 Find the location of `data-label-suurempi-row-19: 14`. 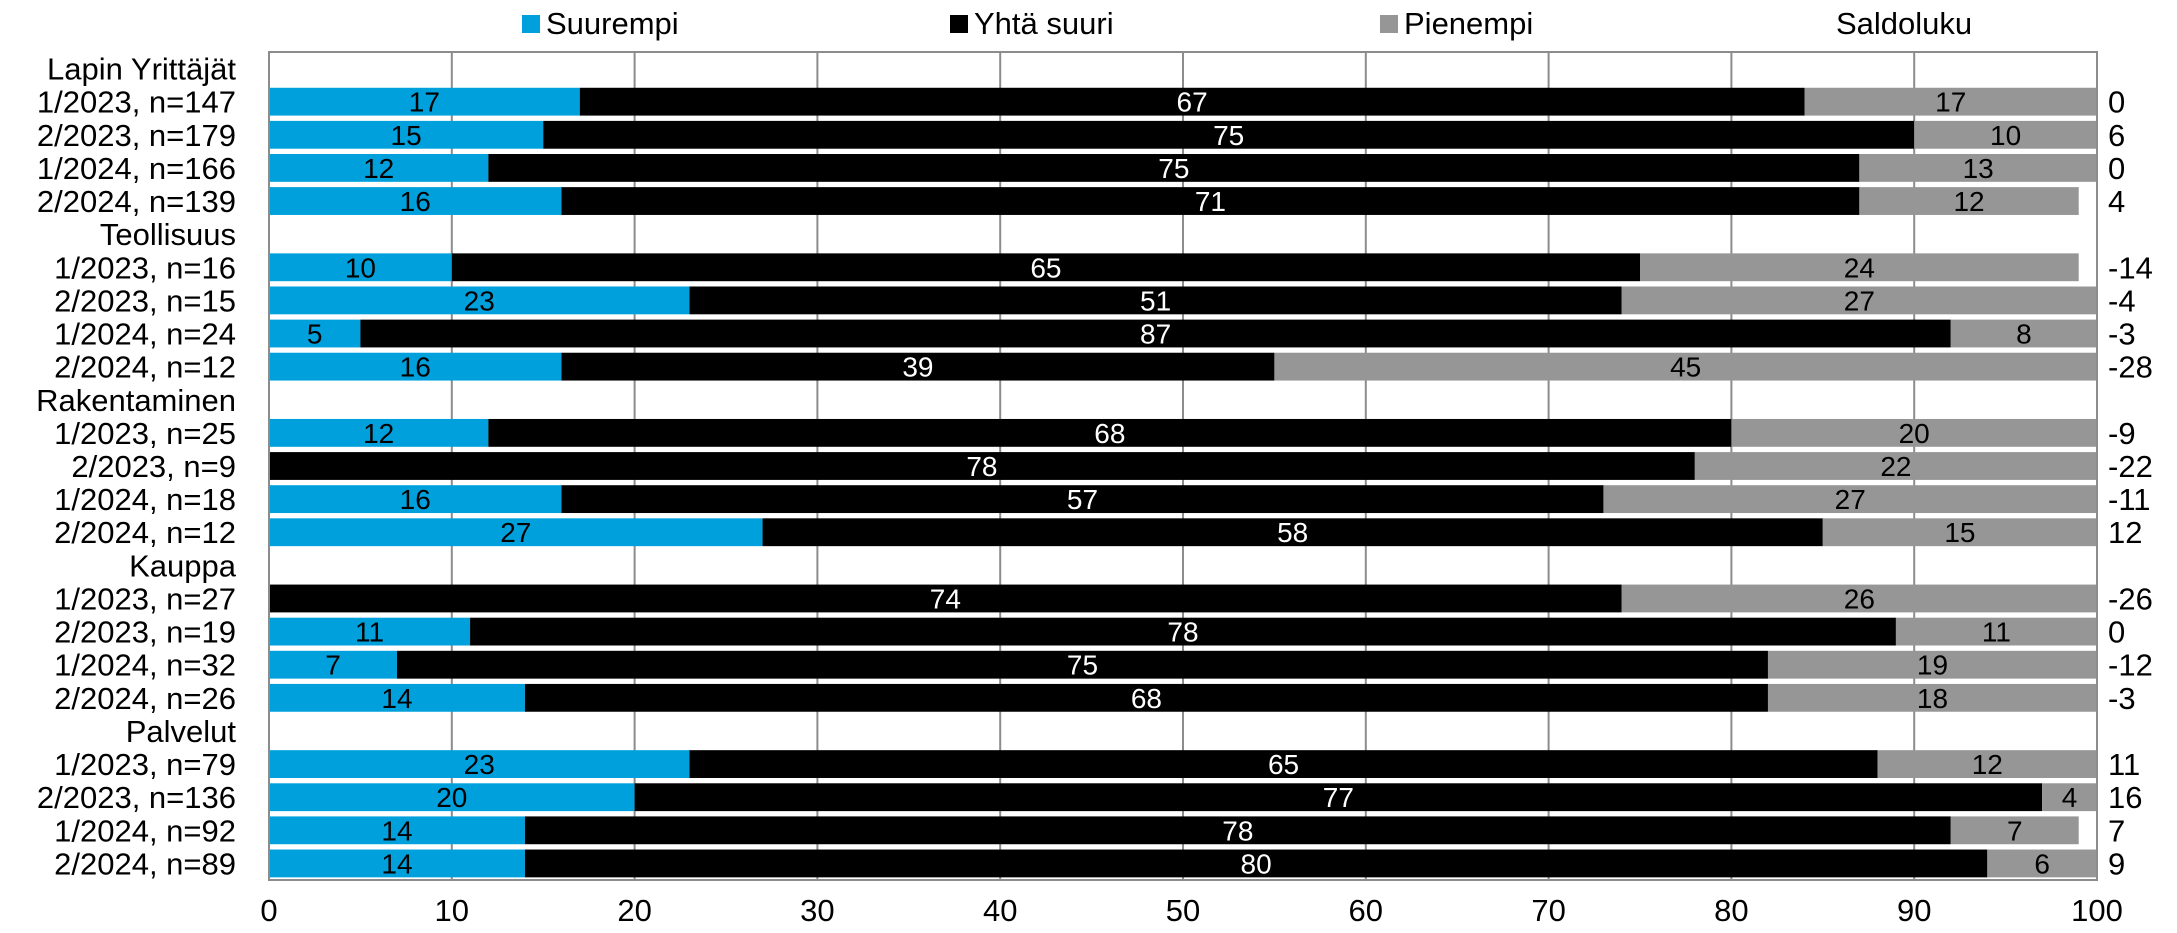

data-label-suurempi-row-19: 14 is located at coordinates (396, 698).